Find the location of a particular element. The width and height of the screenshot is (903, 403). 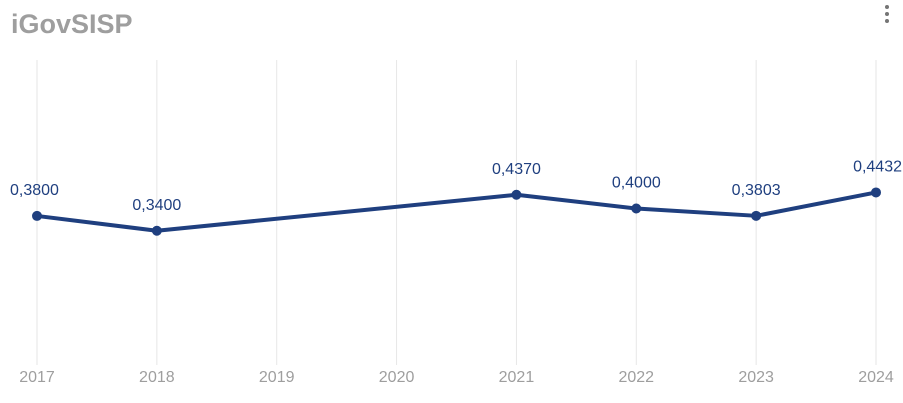

data-label: 0,4370 is located at coordinates (516, 169).